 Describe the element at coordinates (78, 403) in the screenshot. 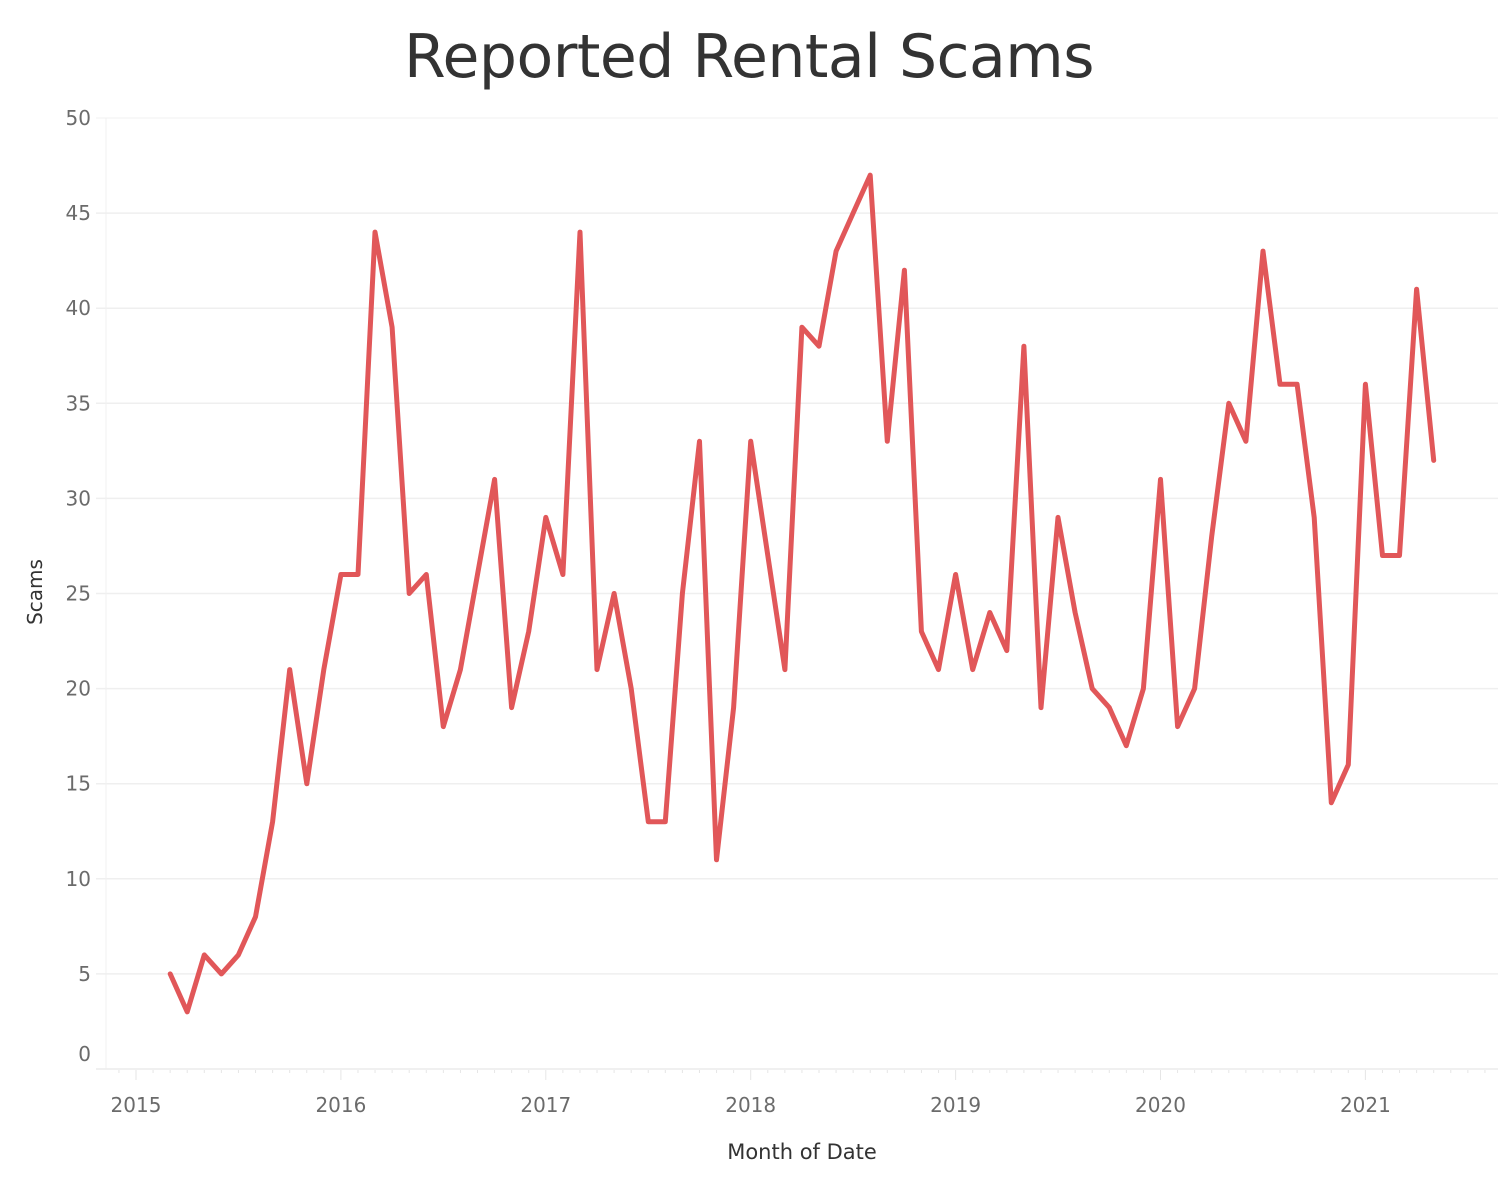

I see `y-tick-label: 35` at that location.